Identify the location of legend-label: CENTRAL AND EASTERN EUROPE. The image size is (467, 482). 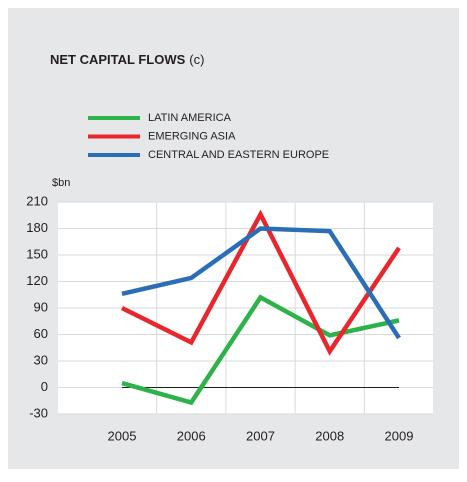
(238, 155).